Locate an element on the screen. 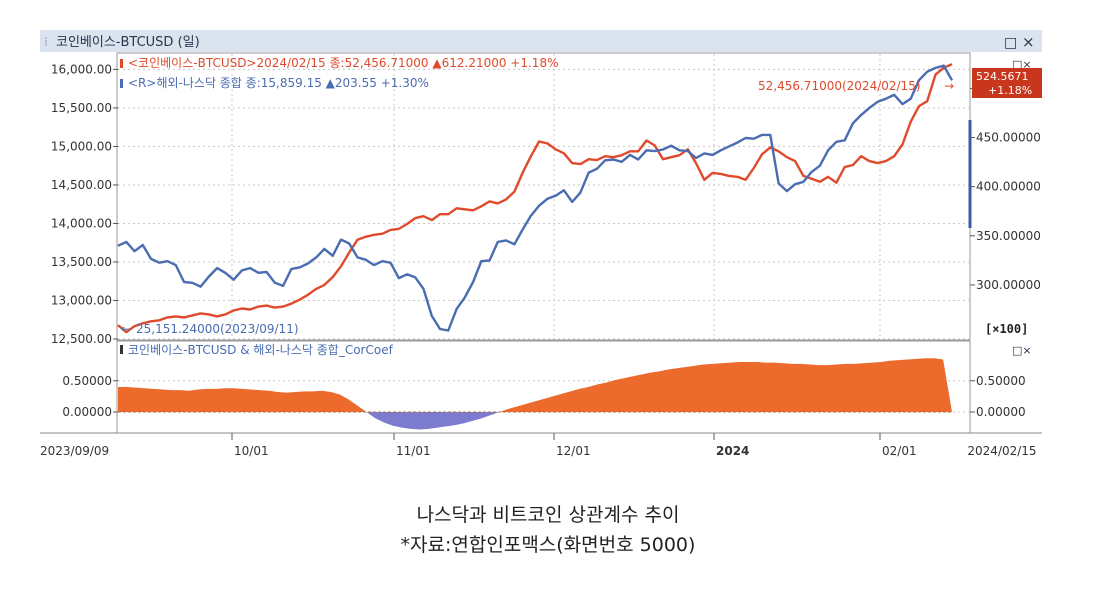 Image resolution: width=1096 pixels, height=590 pixels. x-tick-label: 02/01 is located at coordinates (899, 451).